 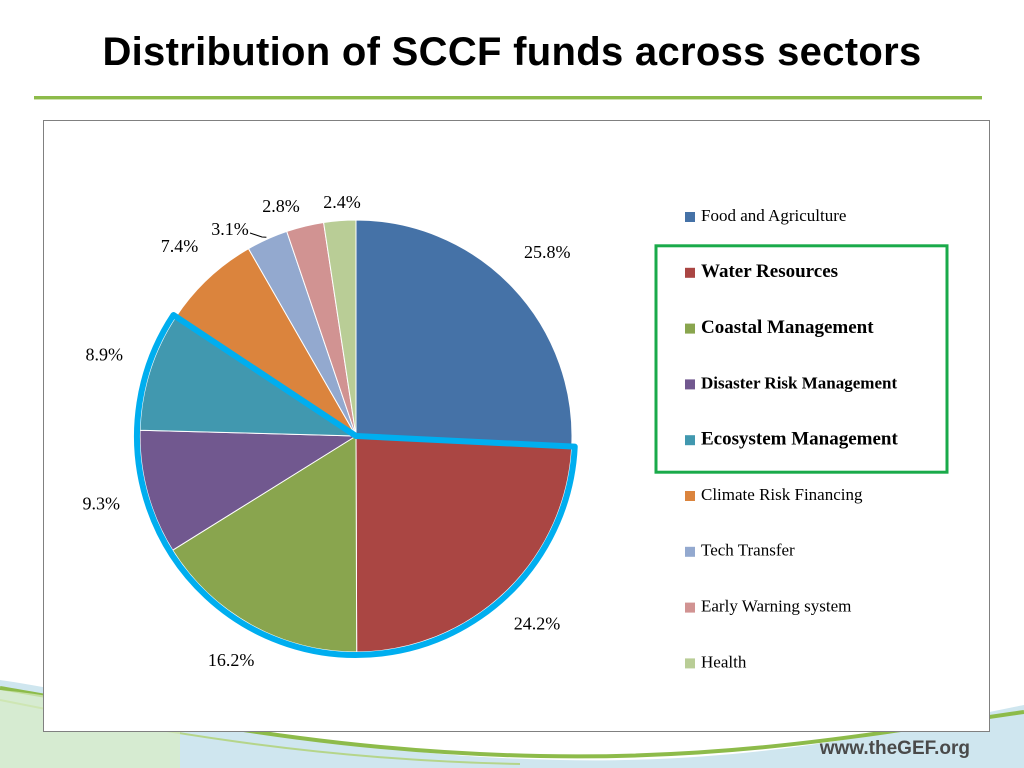 I want to click on legend-label-food-and-agriculture: Food and Agriculture, so click(x=773, y=215).